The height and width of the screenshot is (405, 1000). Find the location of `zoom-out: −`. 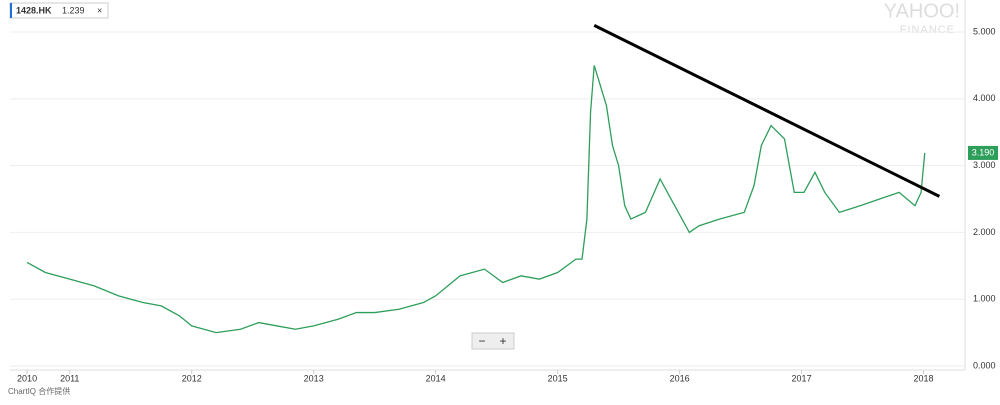

zoom-out: − is located at coordinates (481, 341).